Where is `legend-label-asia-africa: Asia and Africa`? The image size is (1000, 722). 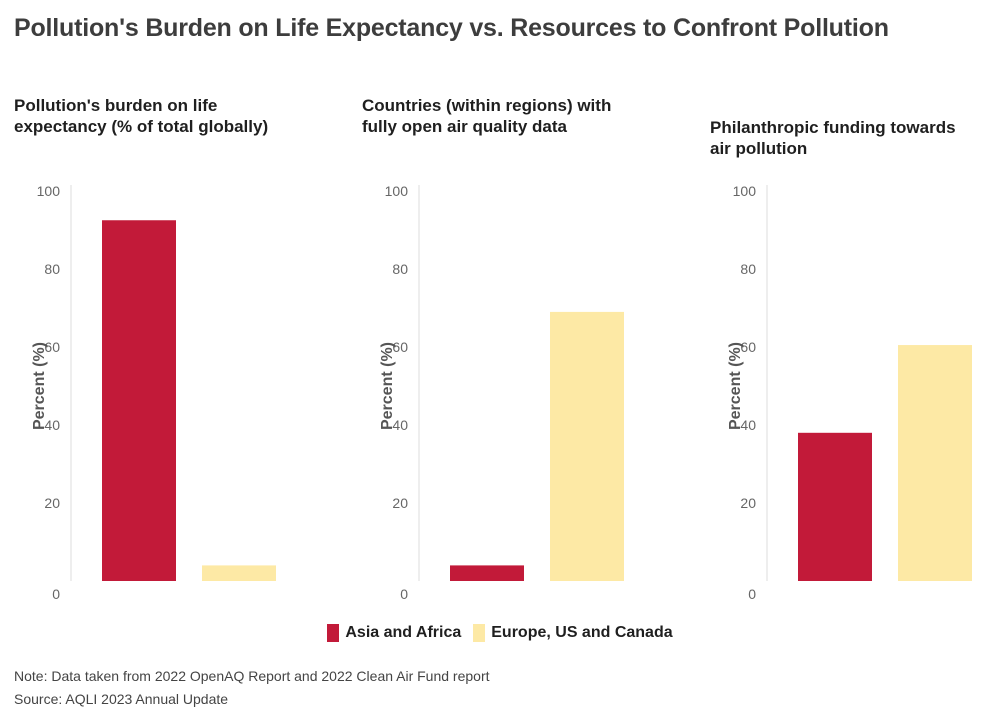 legend-label-asia-africa: Asia and Africa is located at coordinates (403, 632).